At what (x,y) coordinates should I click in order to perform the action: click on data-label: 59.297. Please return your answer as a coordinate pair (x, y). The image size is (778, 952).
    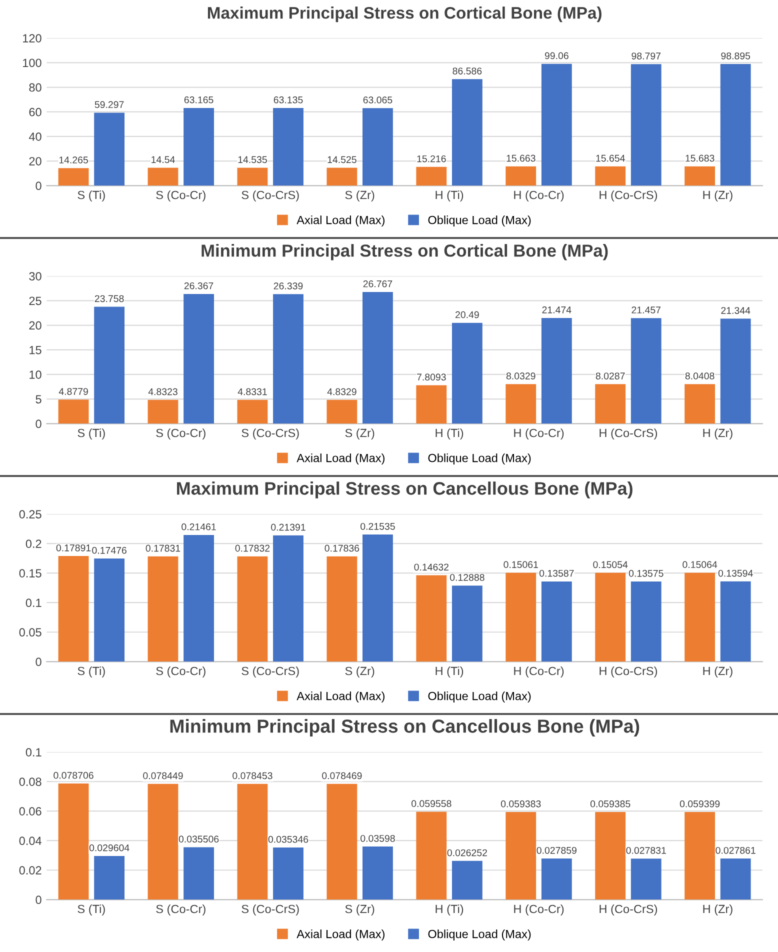
    Looking at the image, I should click on (109, 104).